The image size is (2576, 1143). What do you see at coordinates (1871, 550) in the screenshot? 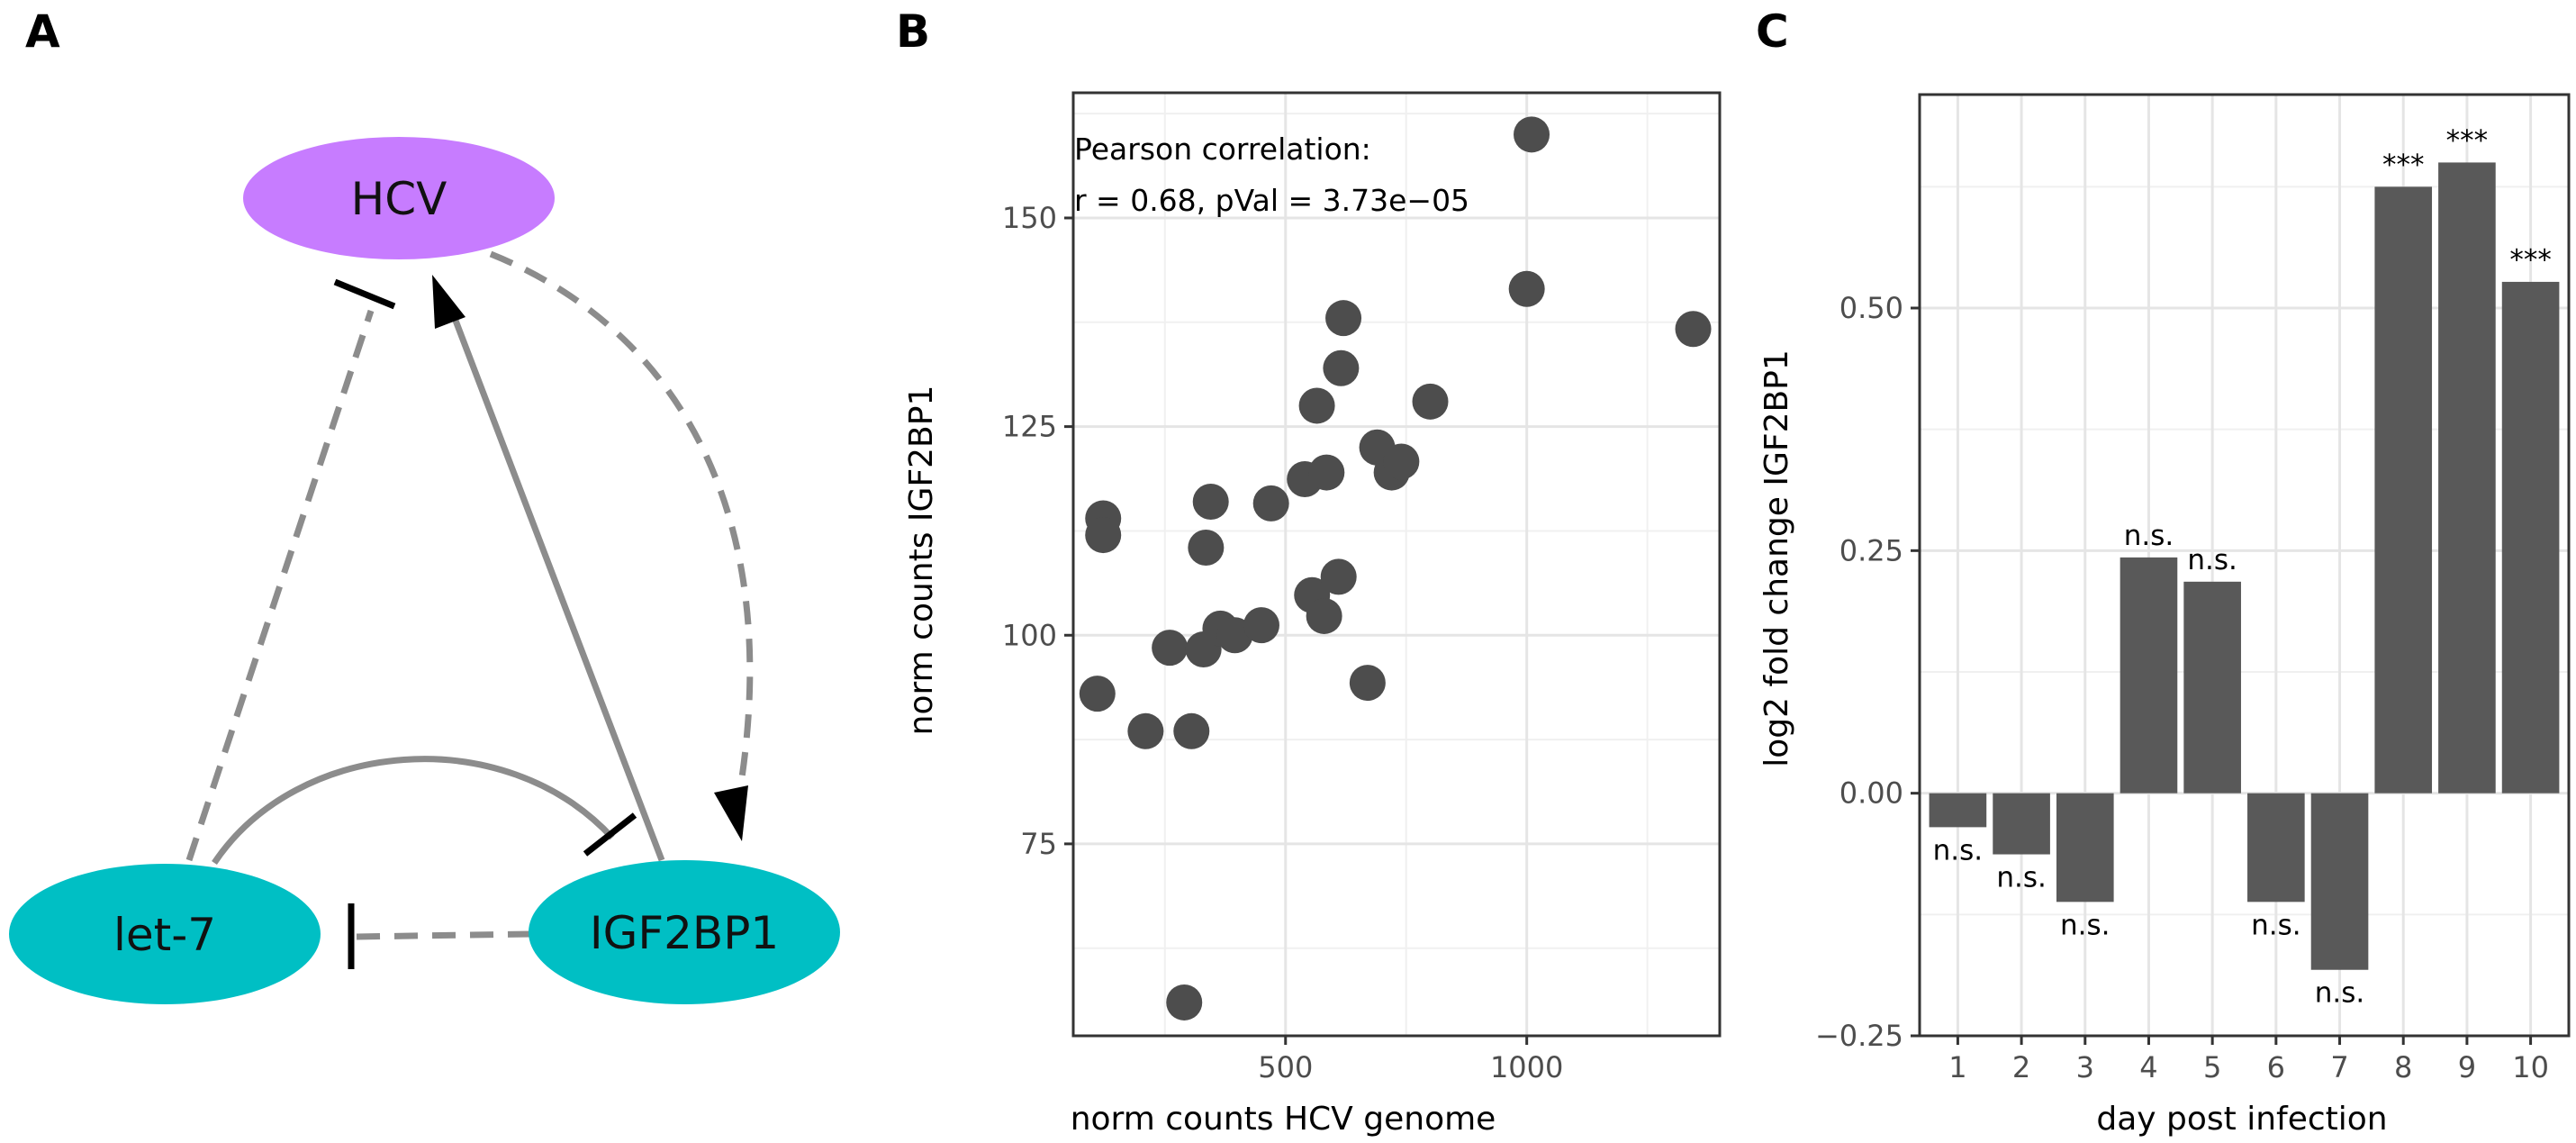
I see `bar-y-tick-label: 0.25` at bounding box center [1871, 550].